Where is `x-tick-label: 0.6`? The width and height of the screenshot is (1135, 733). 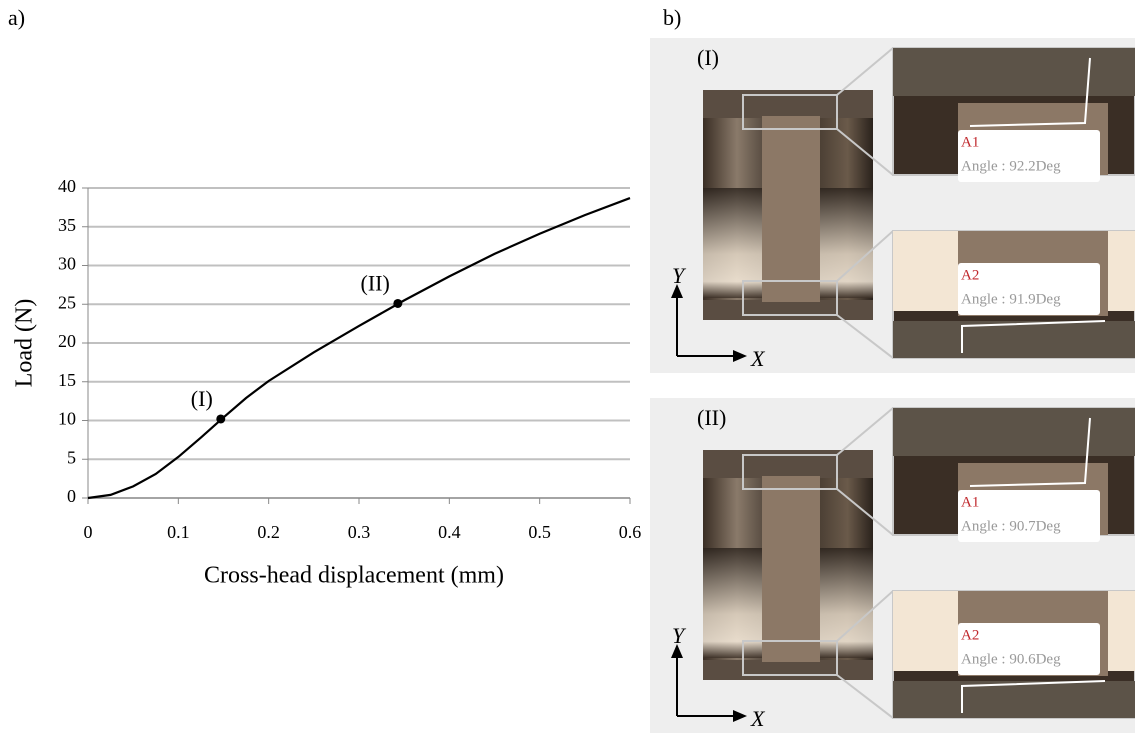 x-tick-label: 0.6 is located at coordinates (630, 532).